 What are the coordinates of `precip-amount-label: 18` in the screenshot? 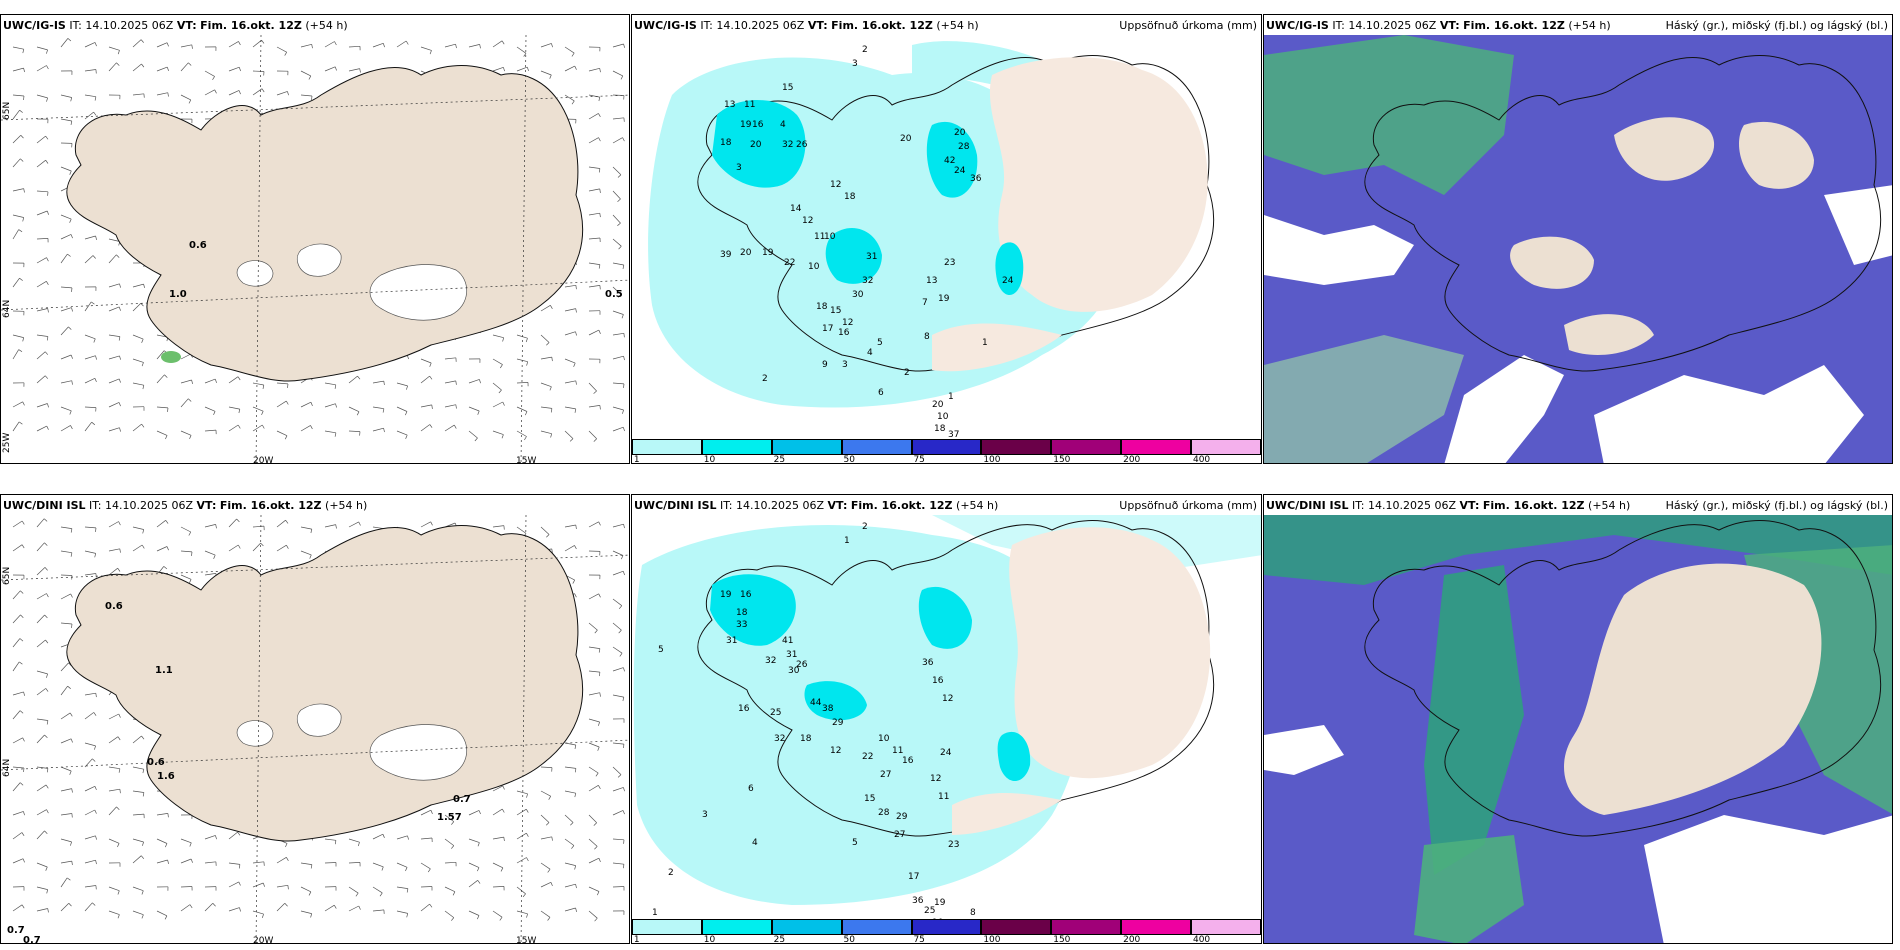 It's located at (940, 429).